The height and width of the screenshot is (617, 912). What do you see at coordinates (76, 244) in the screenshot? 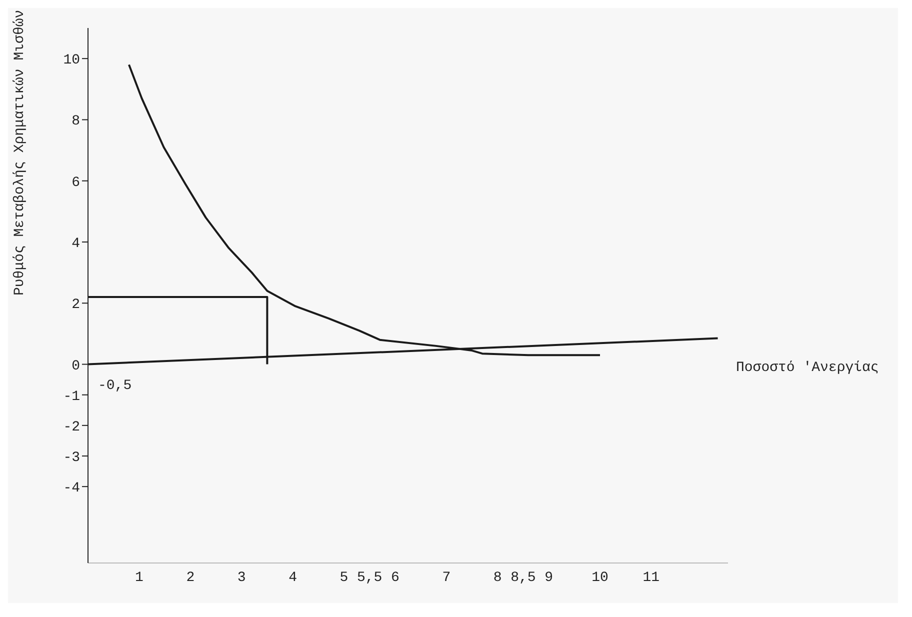
I see `y-tick-label: 4` at bounding box center [76, 244].